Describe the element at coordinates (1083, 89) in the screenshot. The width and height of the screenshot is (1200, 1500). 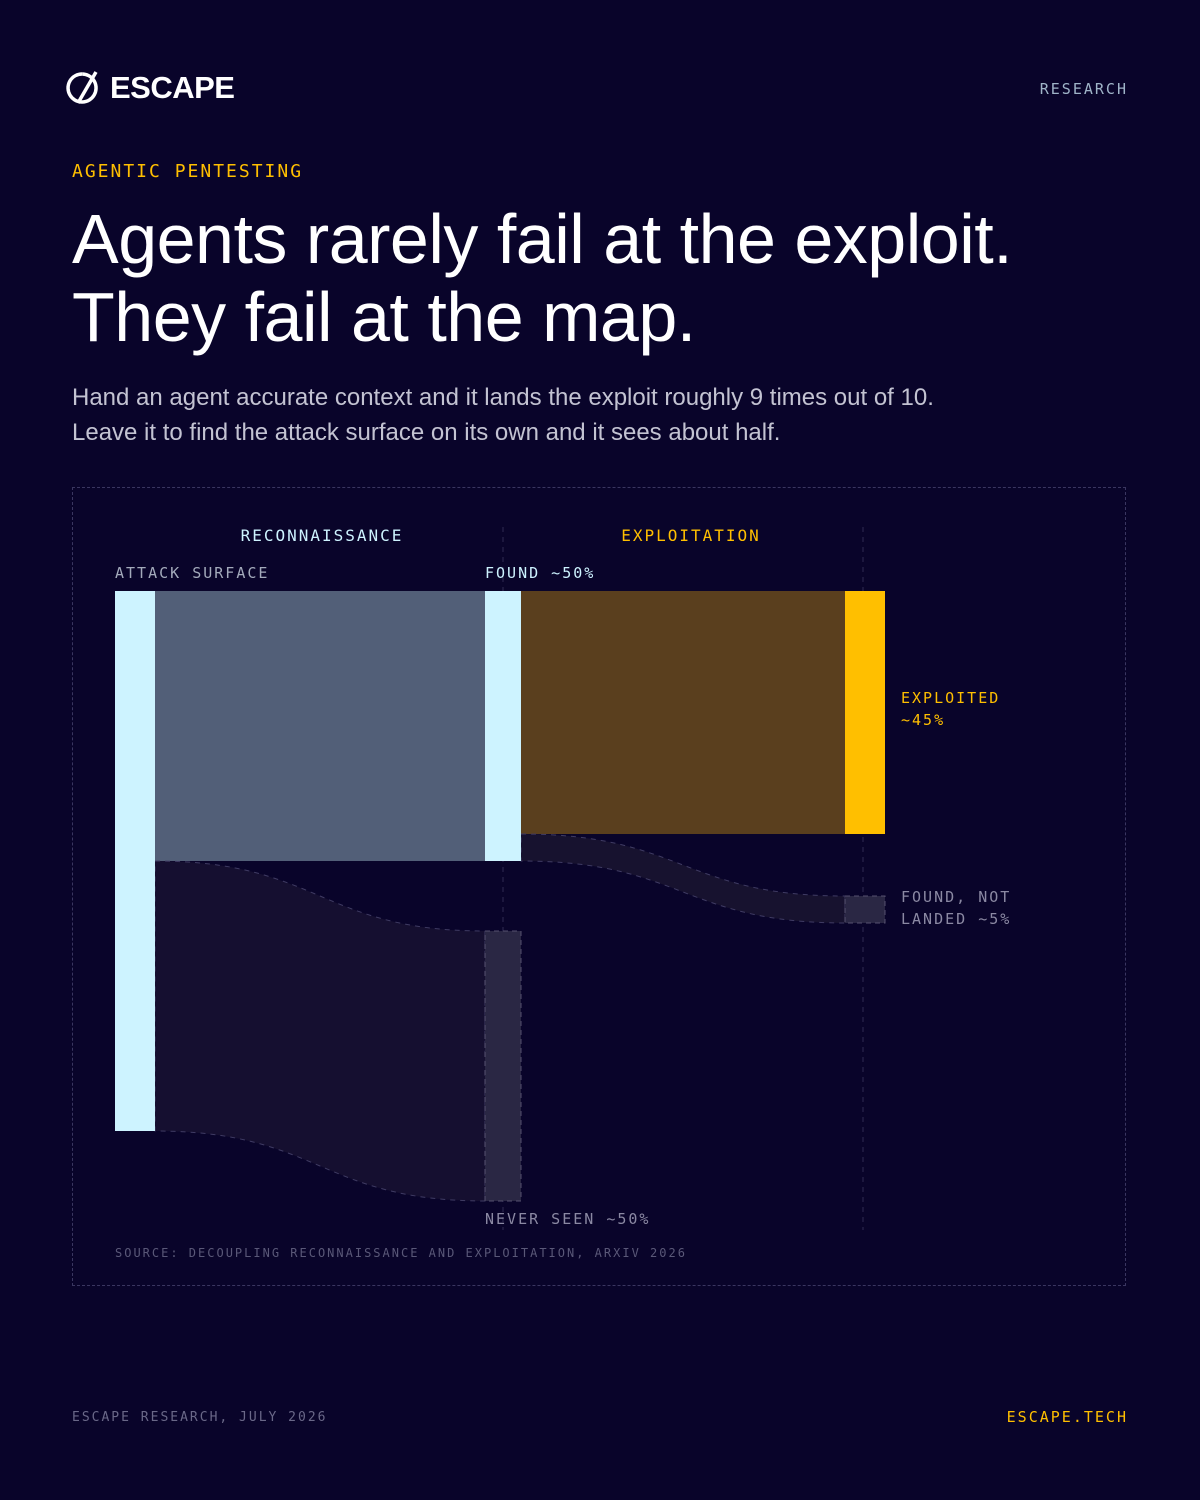
I see `tag: RESEARCH` at that location.